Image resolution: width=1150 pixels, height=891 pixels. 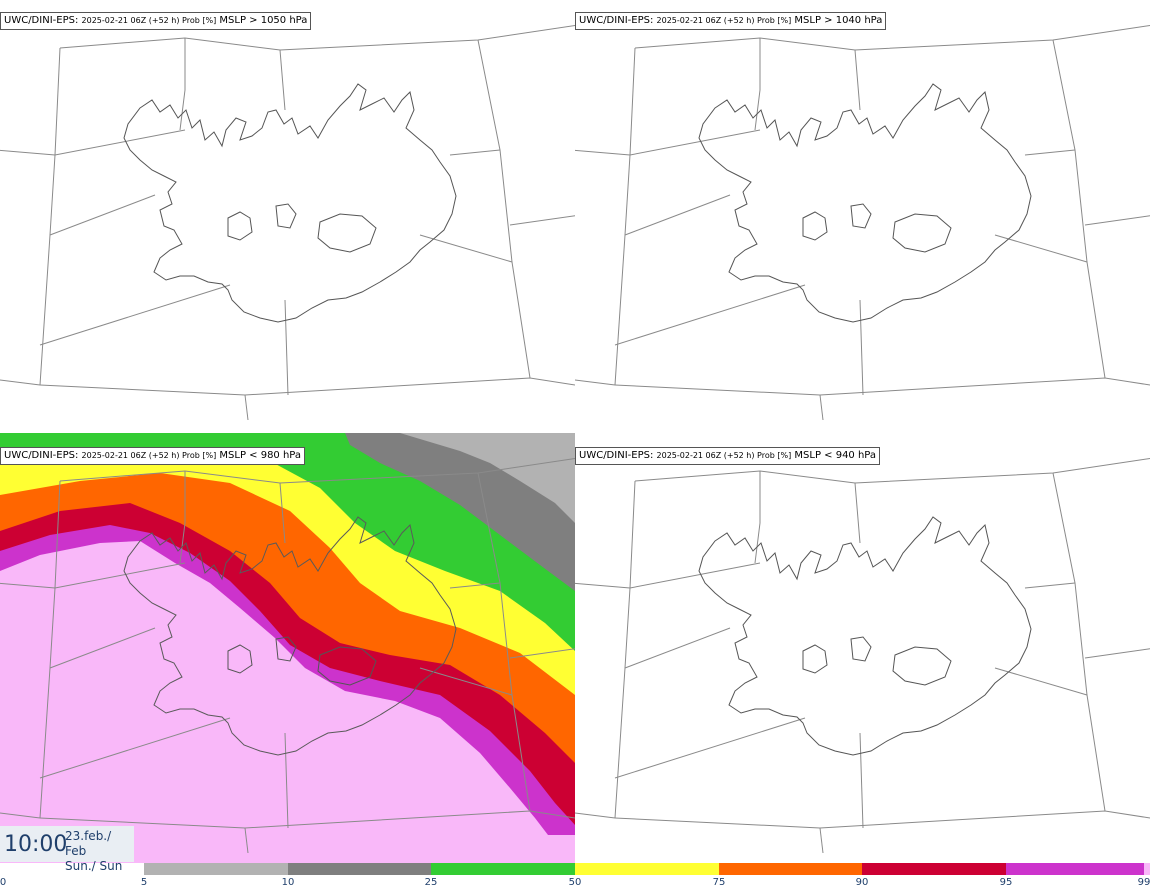 I want to click on valid-time: 10:00, so click(x=36, y=844).